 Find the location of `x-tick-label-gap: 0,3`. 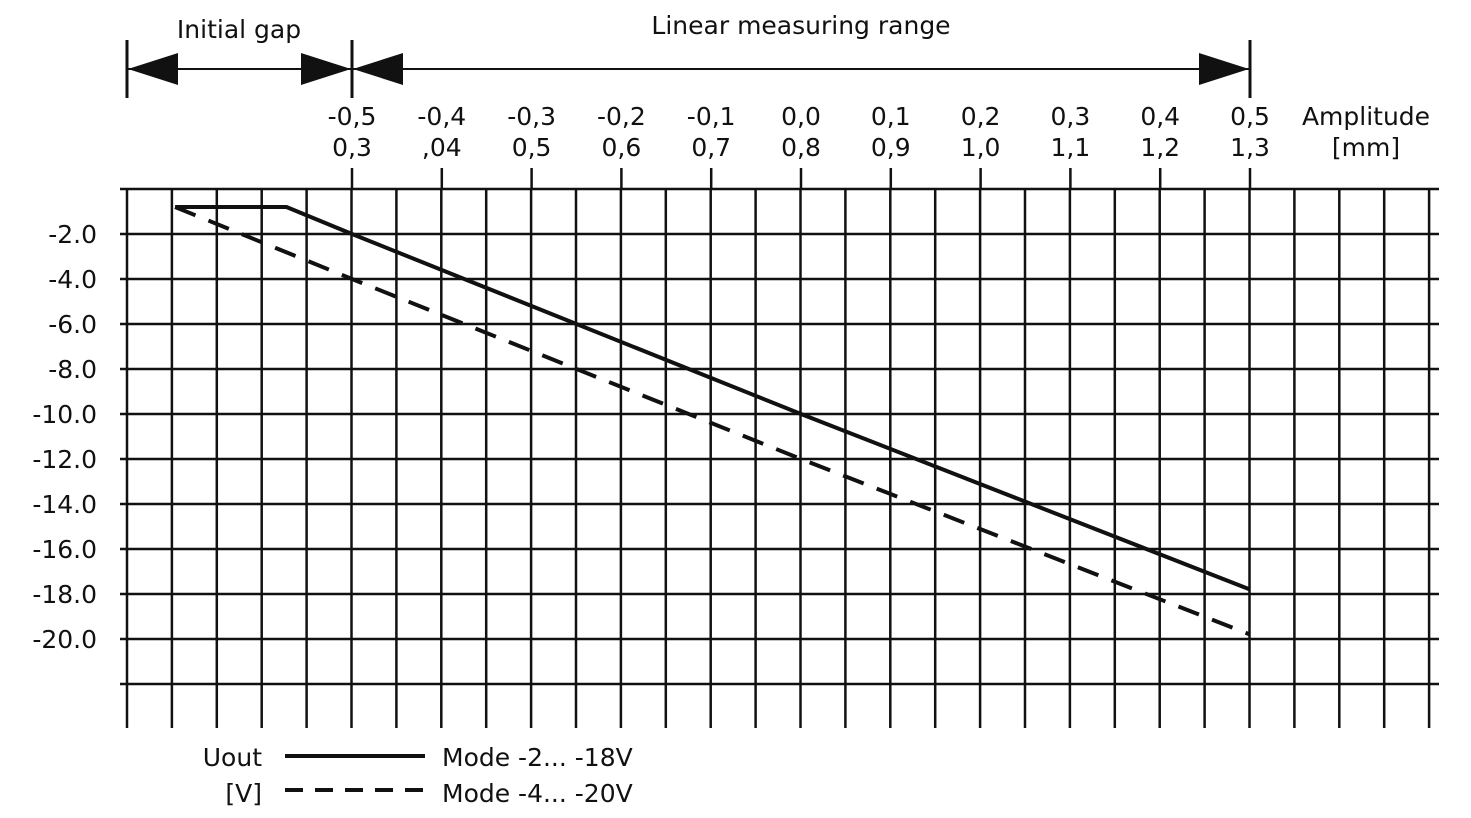

x-tick-label-gap: 0,3 is located at coordinates (352, 147).